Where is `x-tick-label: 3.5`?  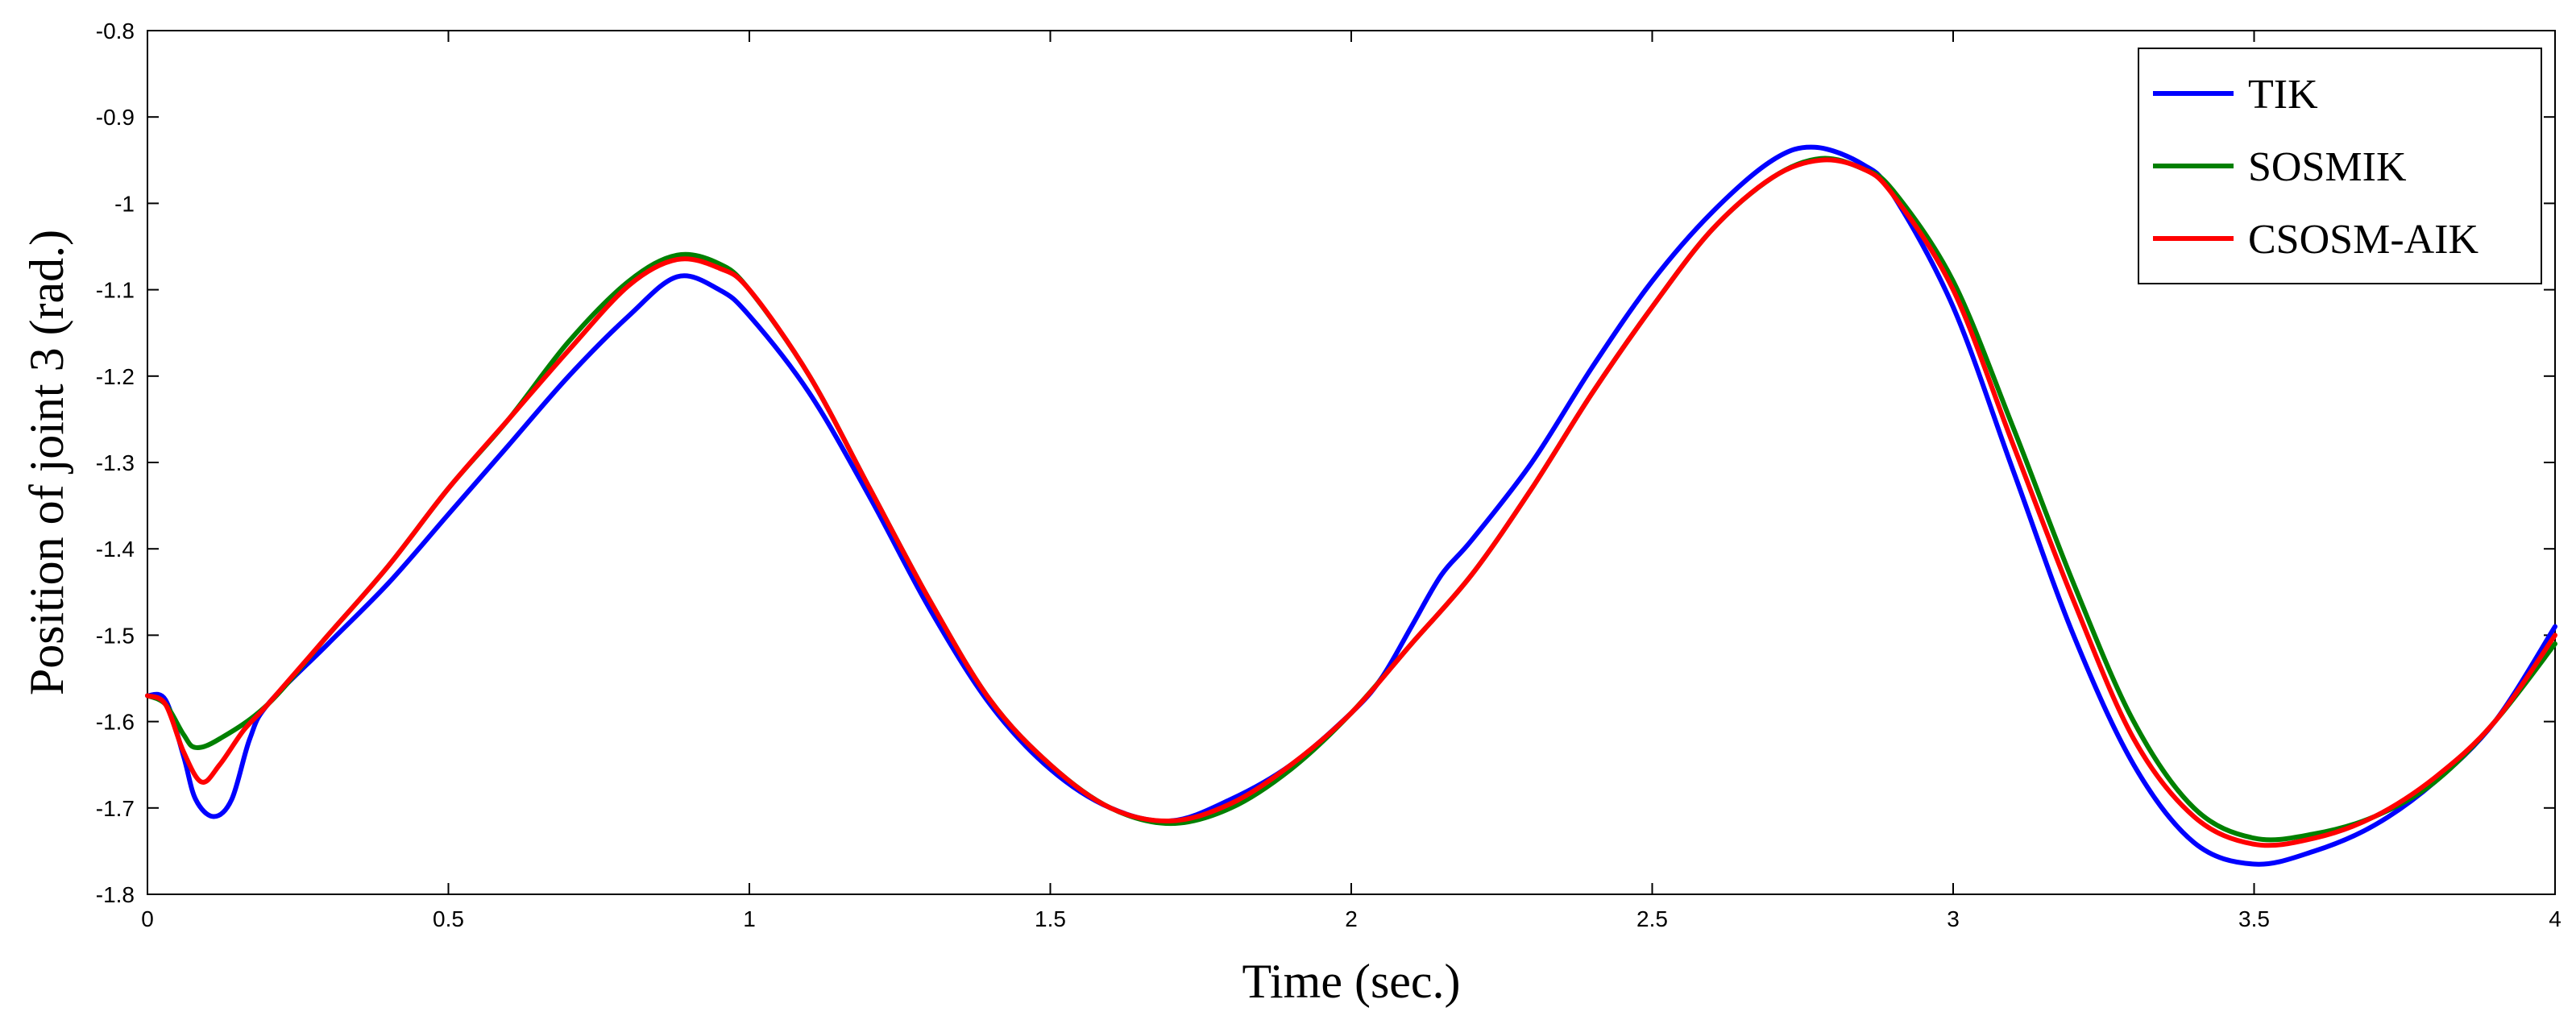
x-tick-label: 3.5 is located at coordinates (2254, 918).